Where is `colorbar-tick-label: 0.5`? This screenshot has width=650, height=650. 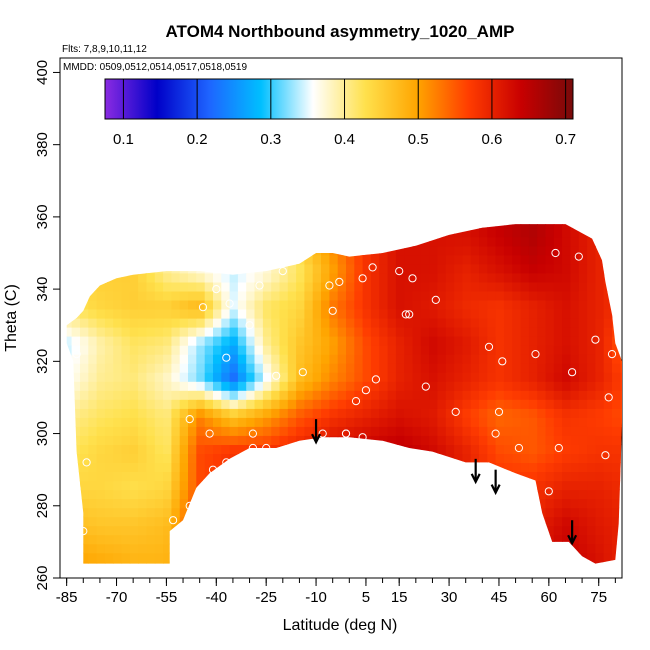 colorbar-tick-label: 0.5 is located at coordinates (418, 139).